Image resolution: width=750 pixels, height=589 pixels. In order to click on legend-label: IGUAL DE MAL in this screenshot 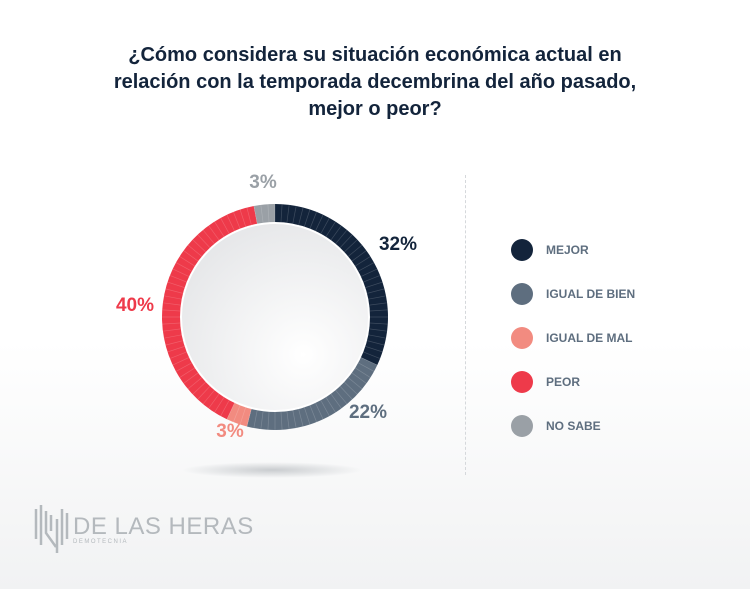, I will do `click(589, 338)`.